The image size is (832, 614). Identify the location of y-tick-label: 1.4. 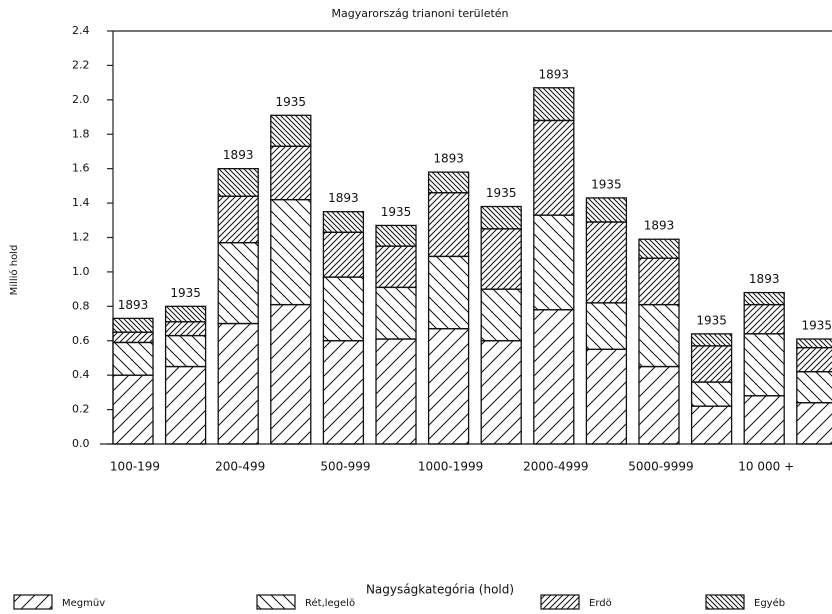
(81, 202).